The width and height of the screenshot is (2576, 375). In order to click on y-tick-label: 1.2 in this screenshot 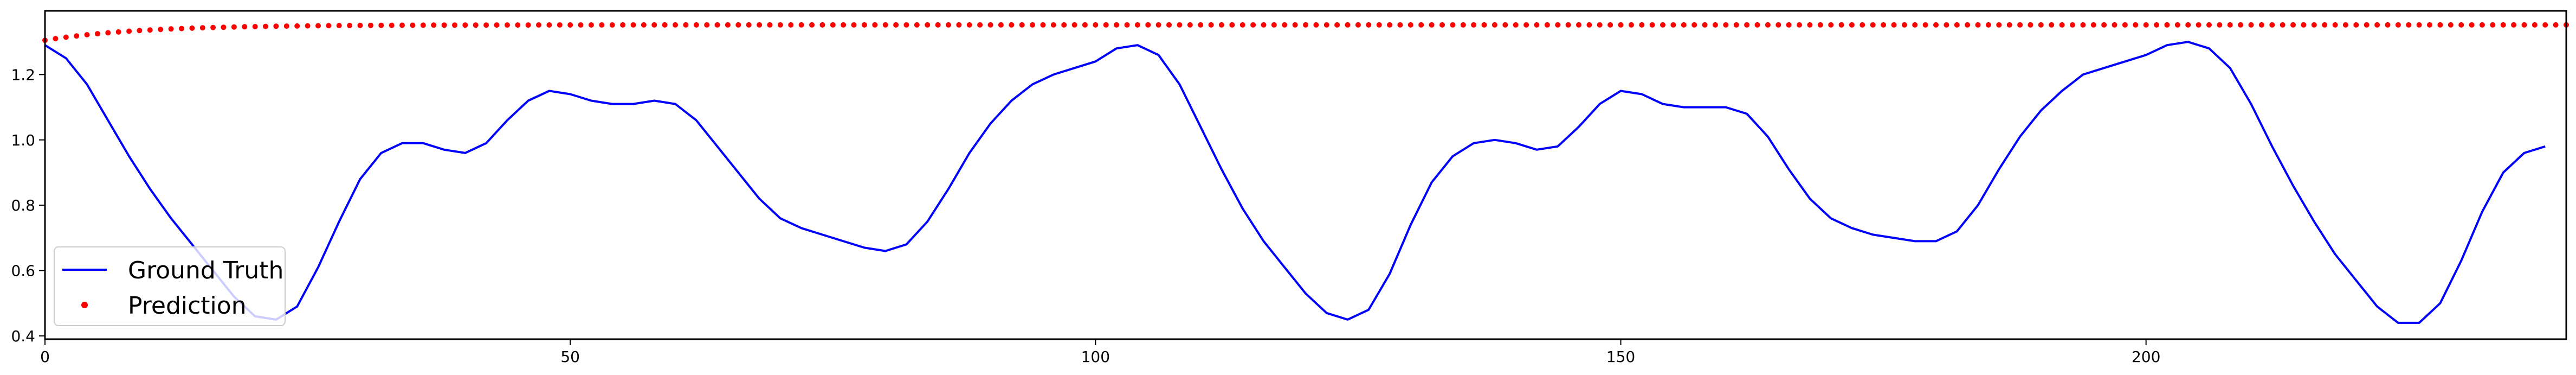, I will do `click(23, 75)`.